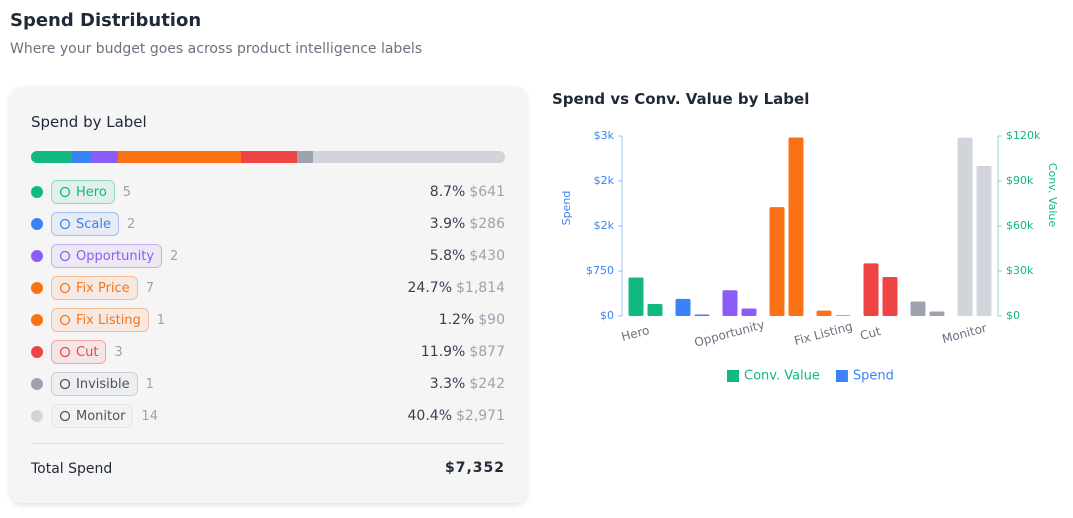 Image resolution: width=1073 pixels, height=518 pixels. Describe the element at coordinates (106, 20) in the screenshot. I see `page-title: Spend Distribution` at that location.